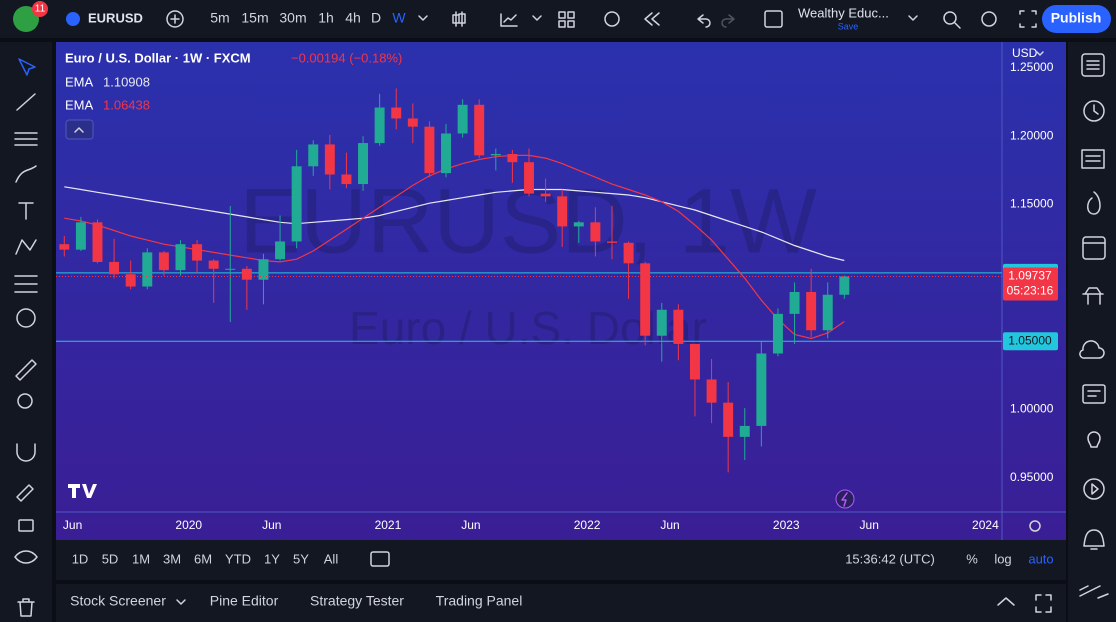 Image resolution: width=1116 pixels, height=622 pixels. I want to click on legend-value: 1.10908, so click(126, 81).